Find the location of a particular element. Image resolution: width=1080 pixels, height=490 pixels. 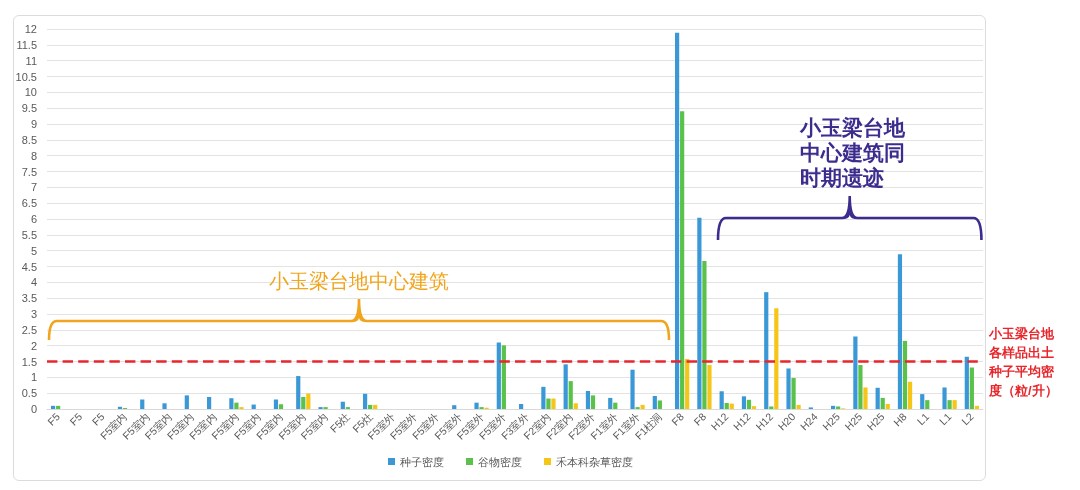

y-tick-label: 3 is located at coordinates (33, 314).